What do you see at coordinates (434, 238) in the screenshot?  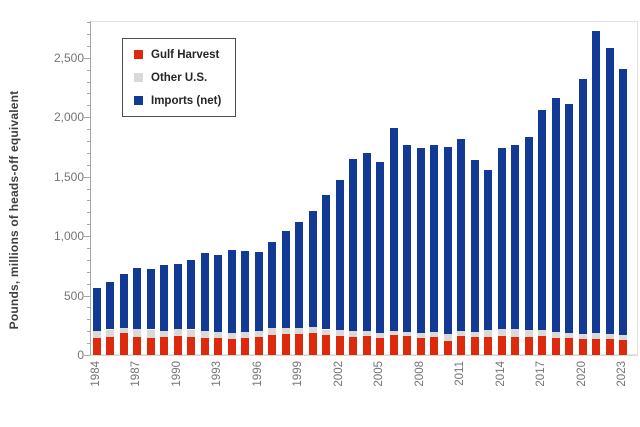 I see `bar-segment-2009-imports-net` at bounding box center [434, 238].